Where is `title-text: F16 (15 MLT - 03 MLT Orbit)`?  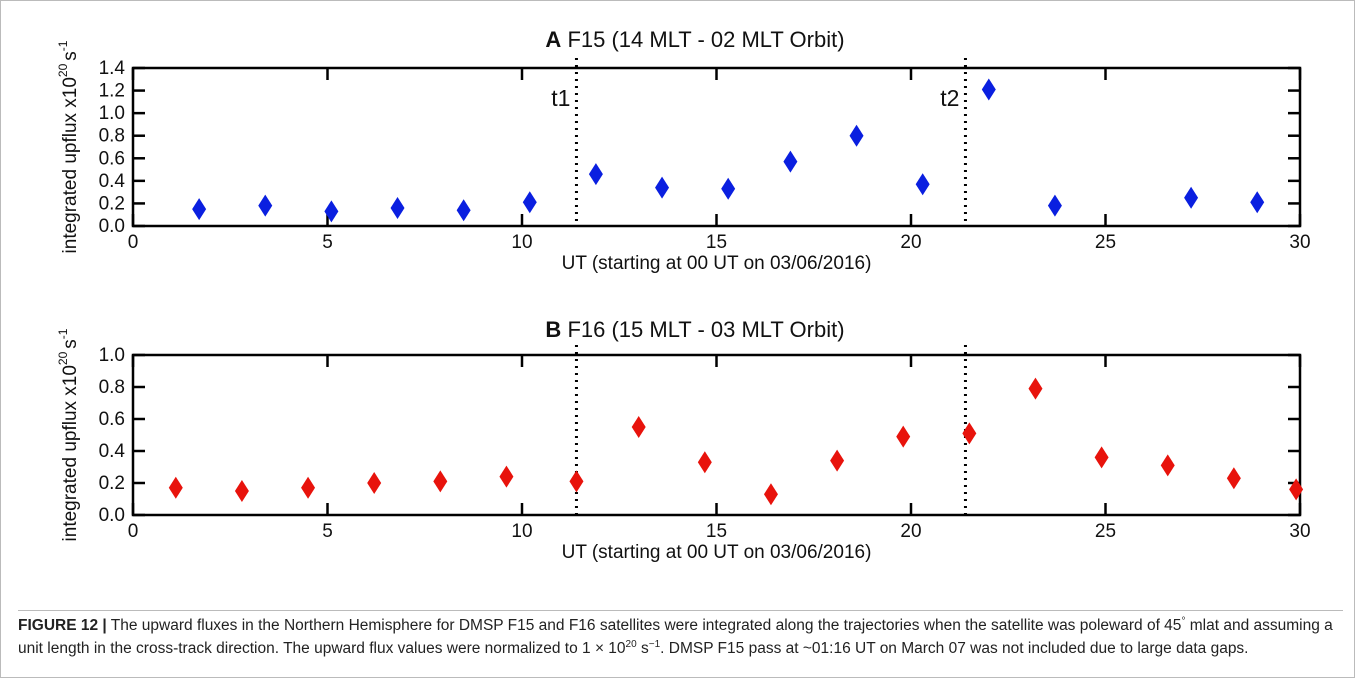 title-text: F16 (15 MLT - 03 MLT Orbit) is located at coordinates (705, 329).